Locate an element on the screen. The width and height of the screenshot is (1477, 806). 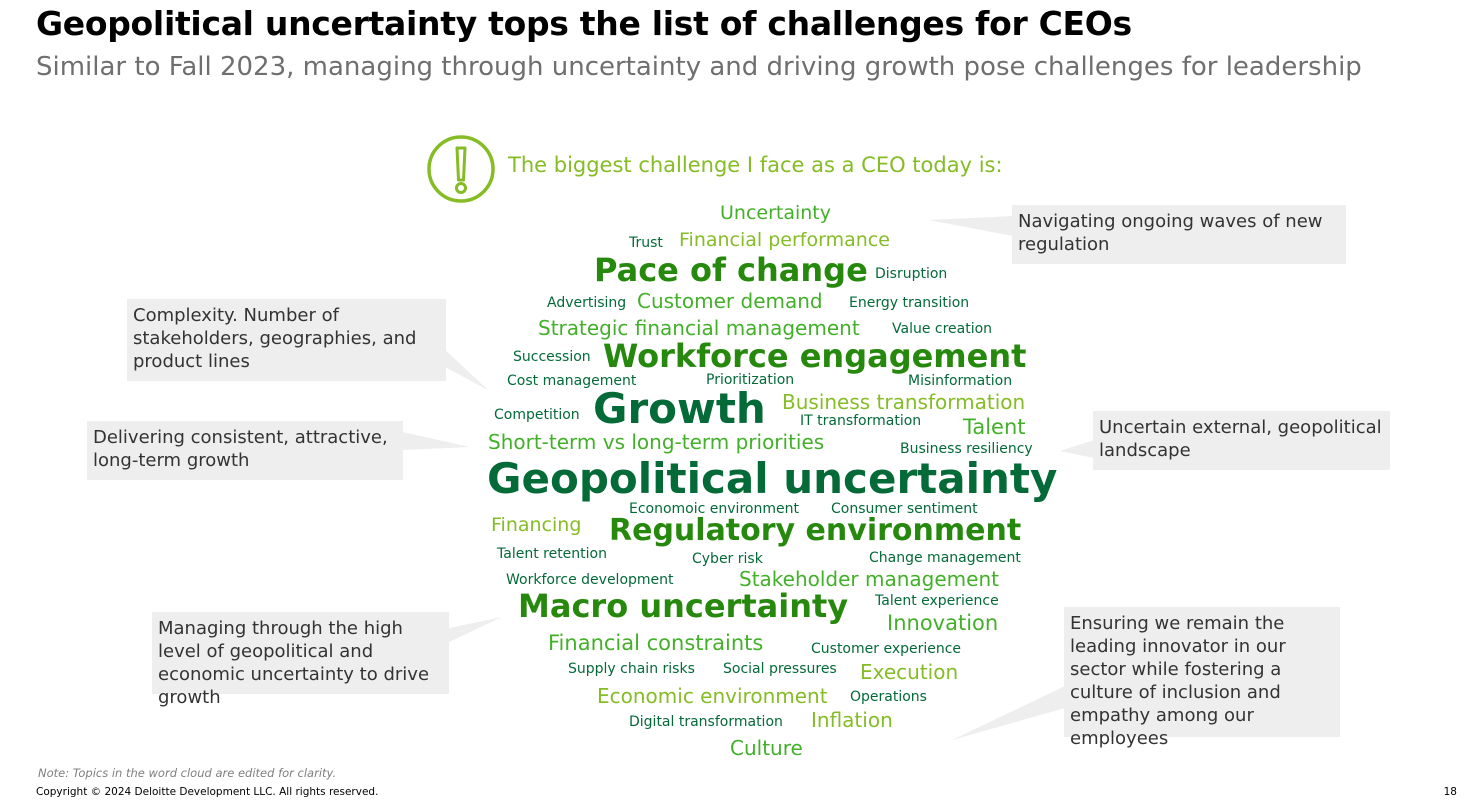
word-cloud-term: Culture is located at coordinates (766, 748).